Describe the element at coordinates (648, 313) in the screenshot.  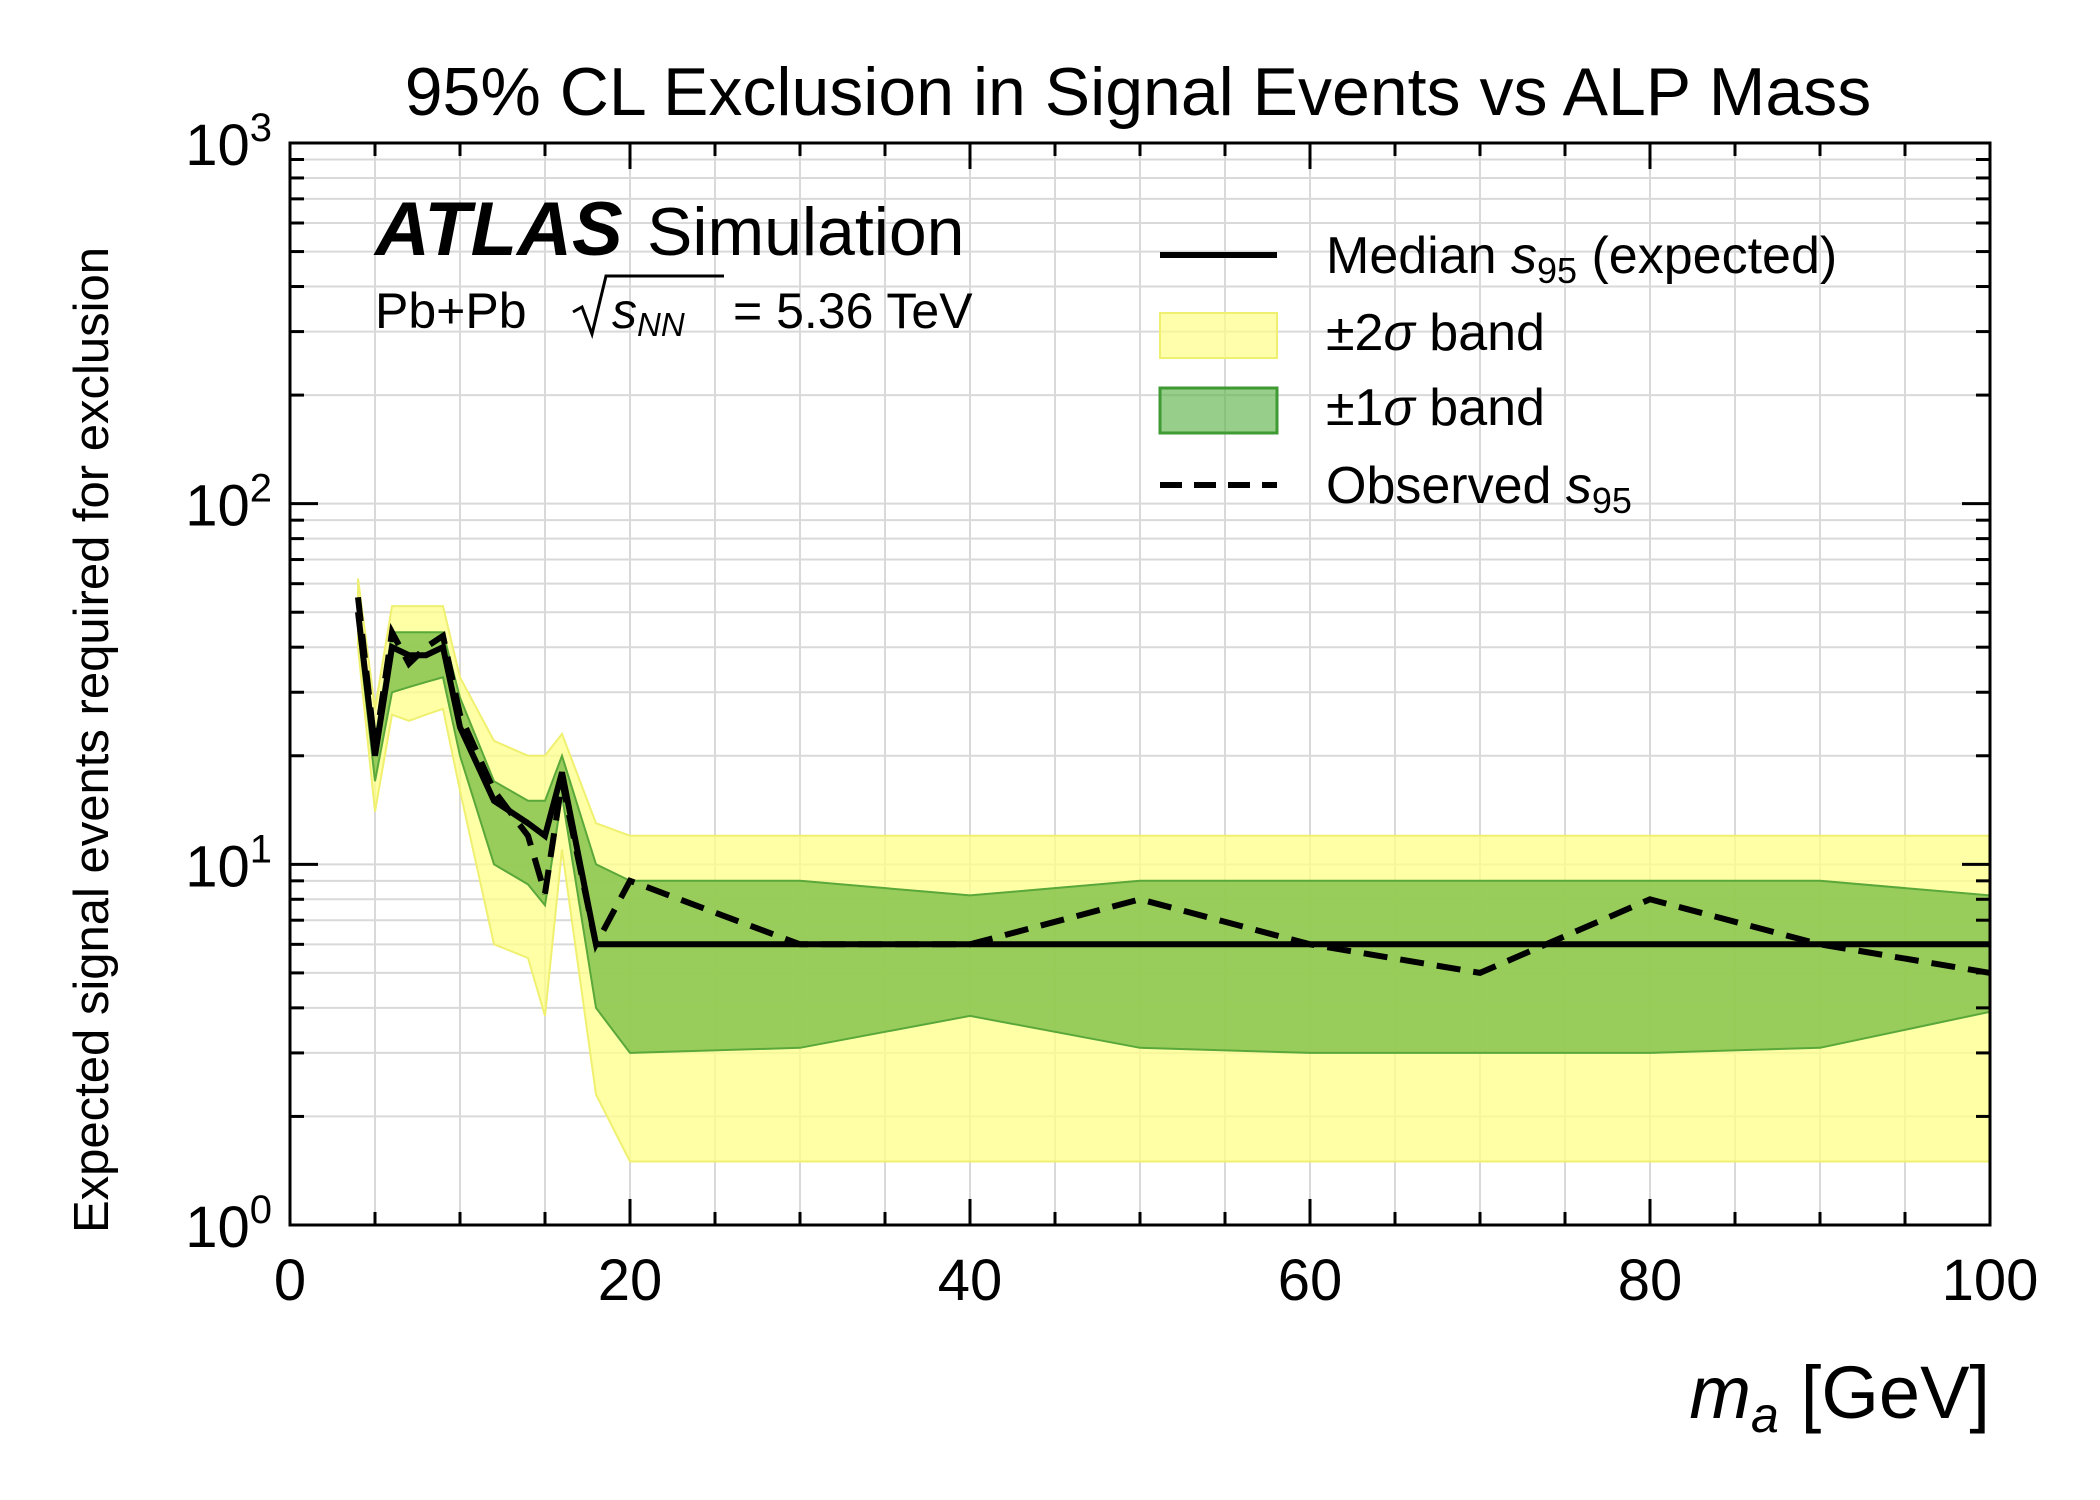
I see `collision-energy-var: sNN` at that location.